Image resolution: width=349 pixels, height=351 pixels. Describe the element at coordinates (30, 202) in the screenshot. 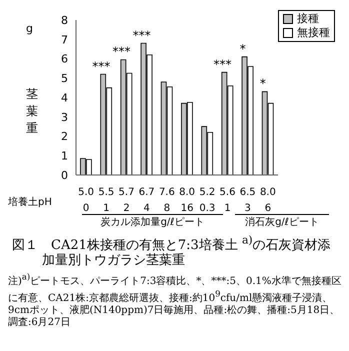

I see `text: 培養土pH` at that location.